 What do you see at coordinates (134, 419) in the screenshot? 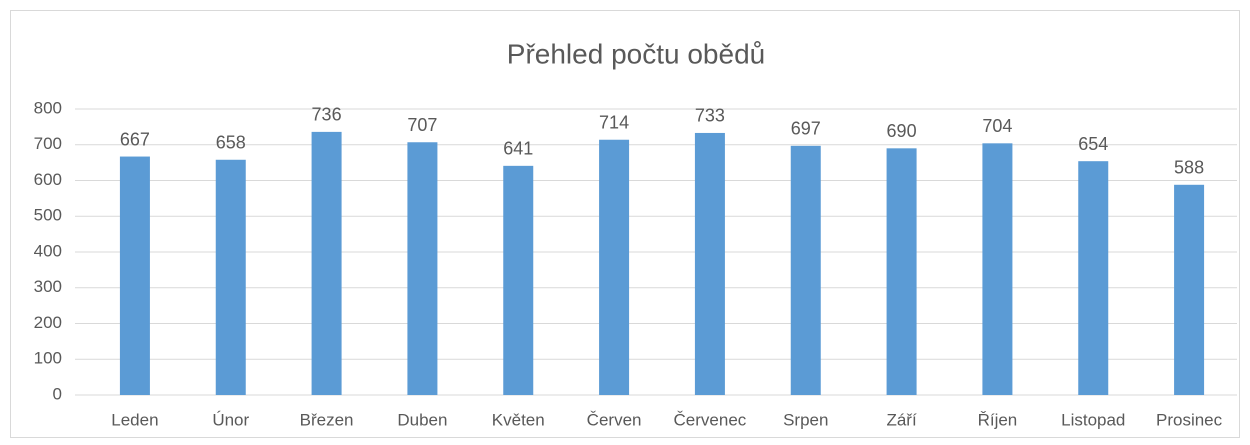
I see `x-tick-label: Leden` at bounding box center [134, 419].